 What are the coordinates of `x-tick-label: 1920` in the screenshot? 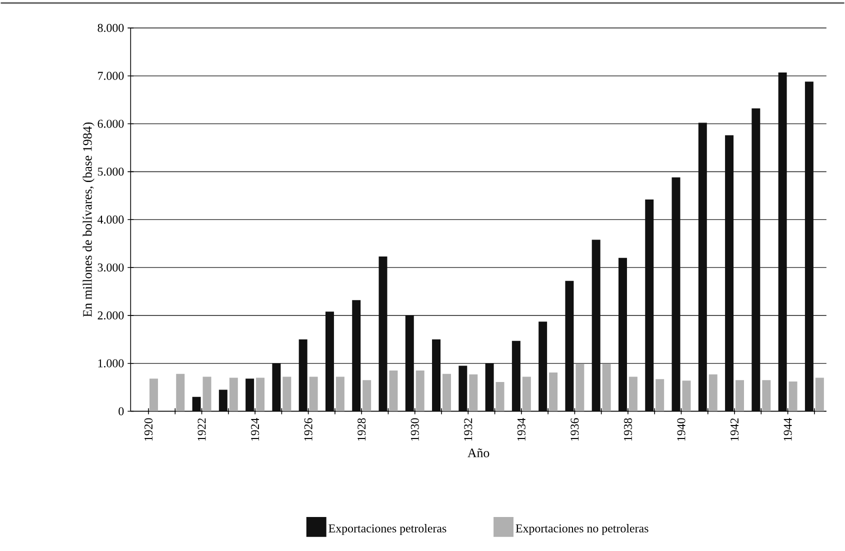 It's located at (148, 429).